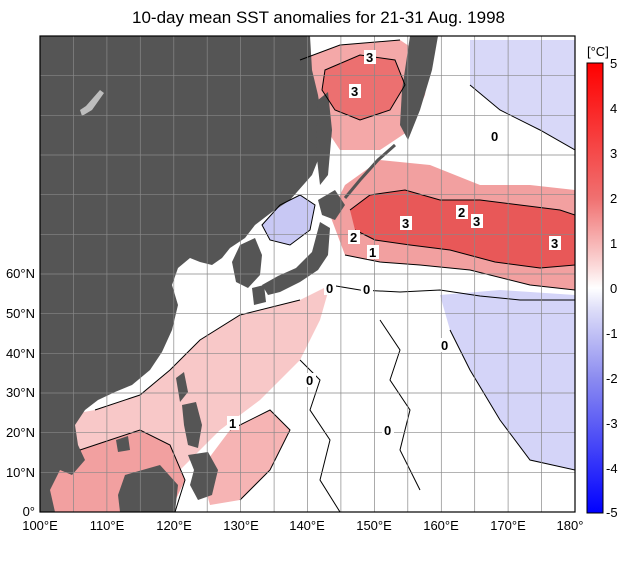 The width and height of the screenshot is (637, 564). I want to click on lon-tick-label: 140°E, so click(307, 525).